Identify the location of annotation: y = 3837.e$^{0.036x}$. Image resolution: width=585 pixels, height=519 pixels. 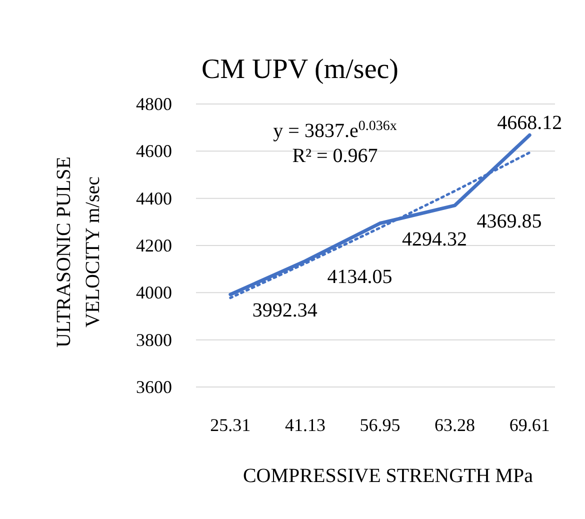
(335, 130).